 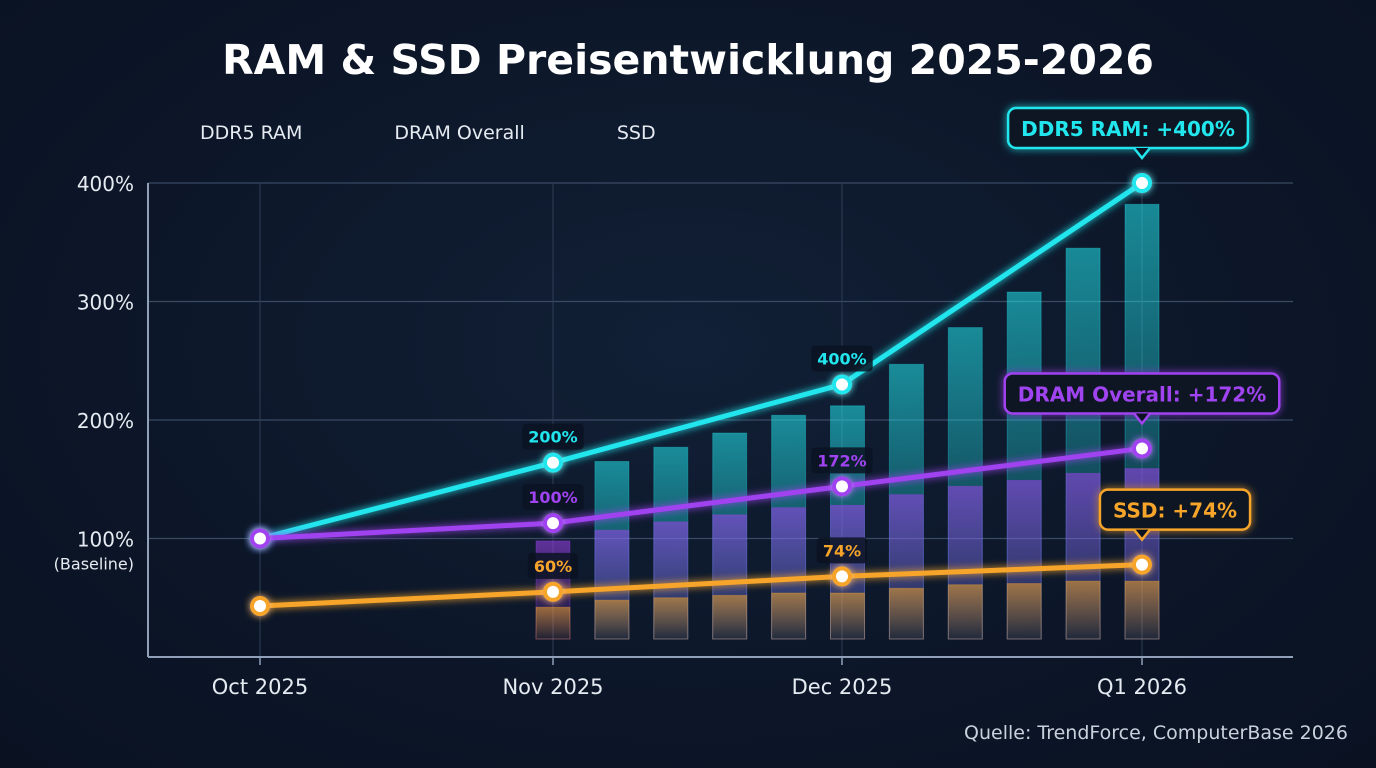 I want to click on x-tick-label: Q1 2026, so click(x=1142, y=687).